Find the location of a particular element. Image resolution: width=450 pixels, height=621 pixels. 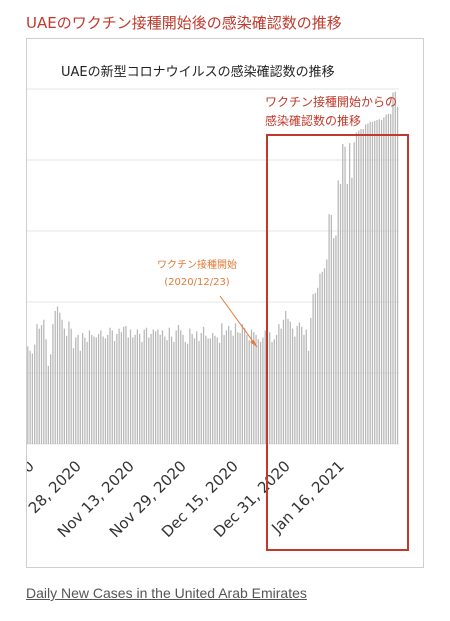

chart-title: UAEの新型コロナウイルスの感染確認数の推移 is located at coordinates (198, 72).